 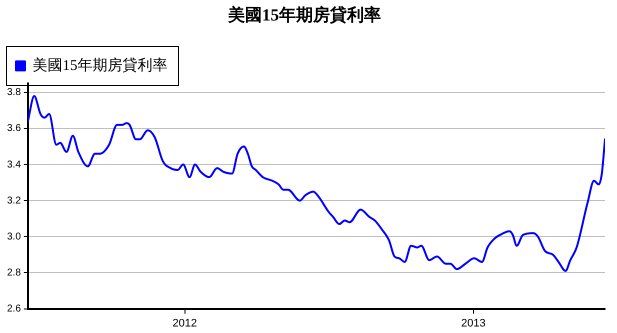 I want to click on y-tick-label: 2.6, so click(x=14, y=309).